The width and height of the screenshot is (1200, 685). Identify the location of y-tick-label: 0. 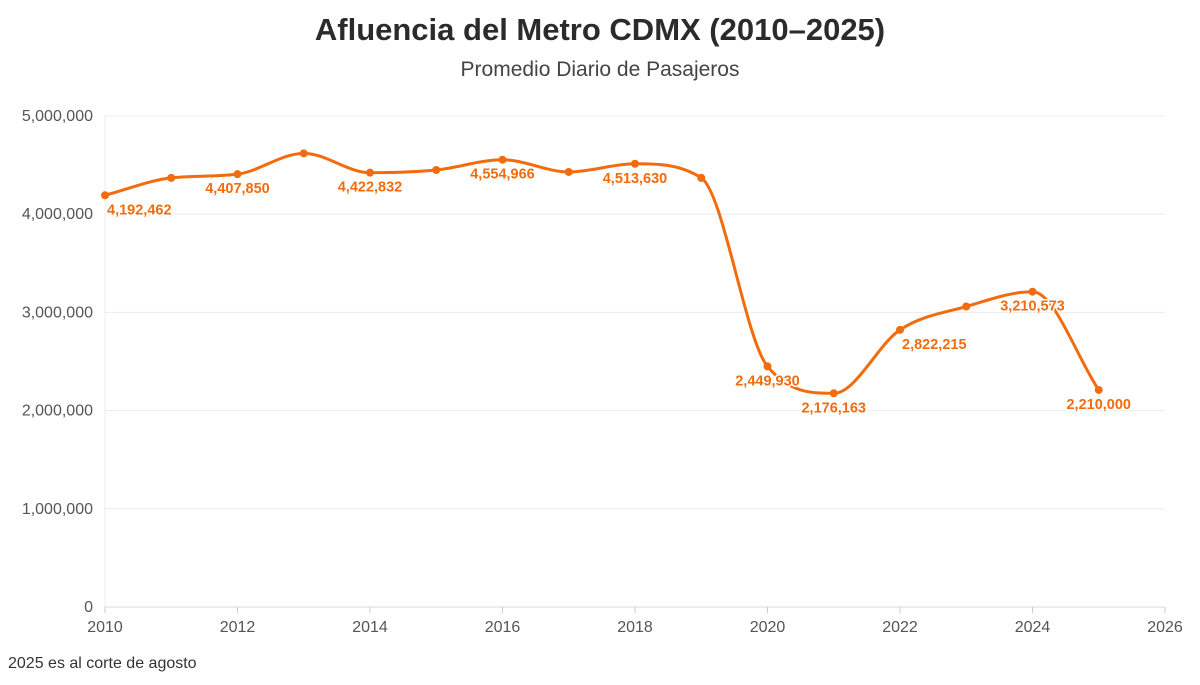
(88, 607).